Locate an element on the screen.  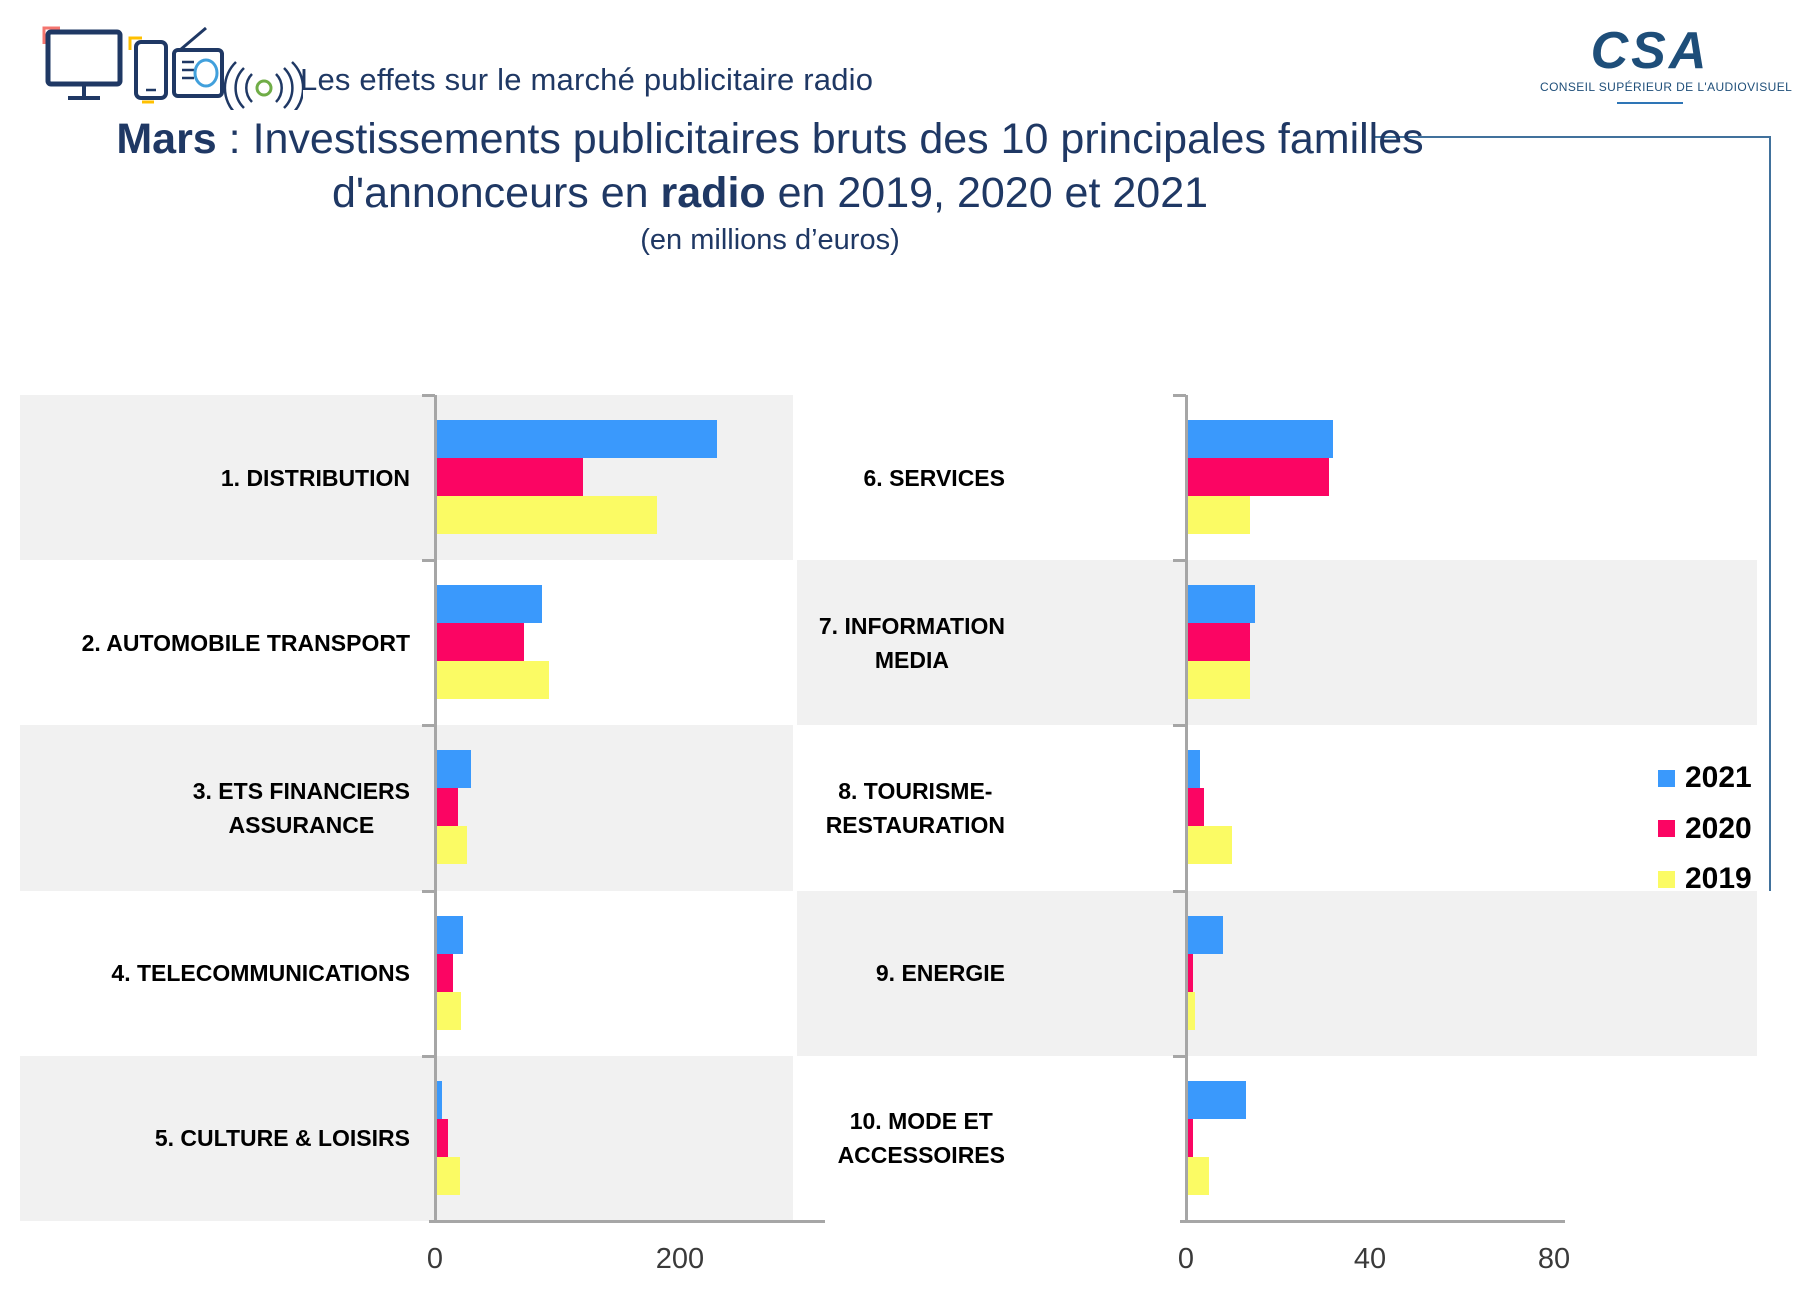
csa-logo-underline is located at coordinates (1650, 103).